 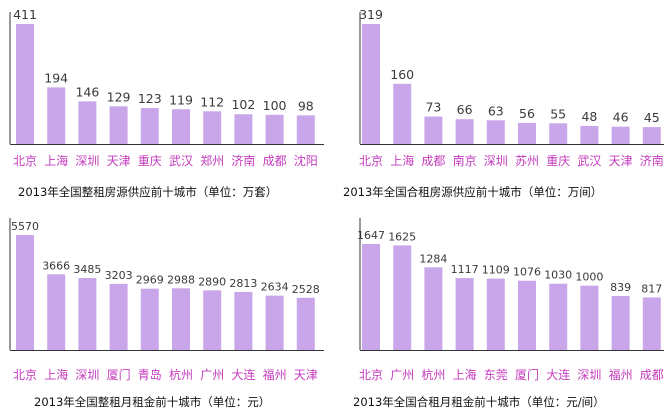 I want to click on chart-title-whole-rent-price: 2013年全国整租月租金前十城市（单位：元）, so click(x=152, y=402).